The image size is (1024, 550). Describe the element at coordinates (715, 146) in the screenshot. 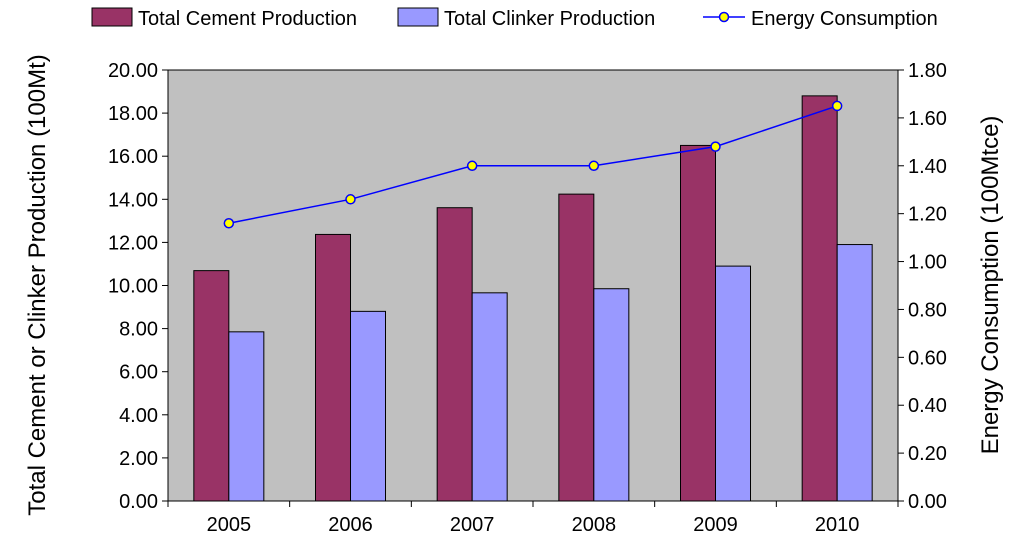

I see `energy-point-2009` at that location.